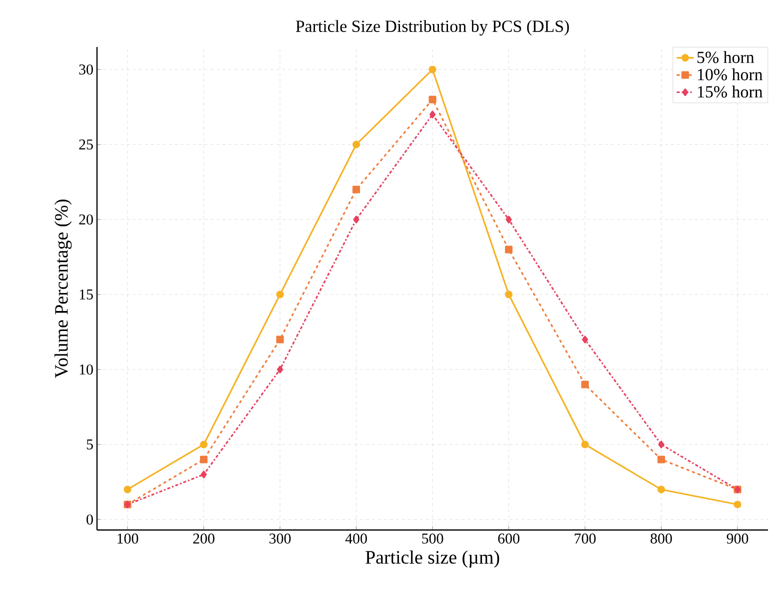 This screenshot has width=779, height=594. Describe the element at coordinates (356, 539) in the screenshot. I see `x-tick-label: 400` at that location.